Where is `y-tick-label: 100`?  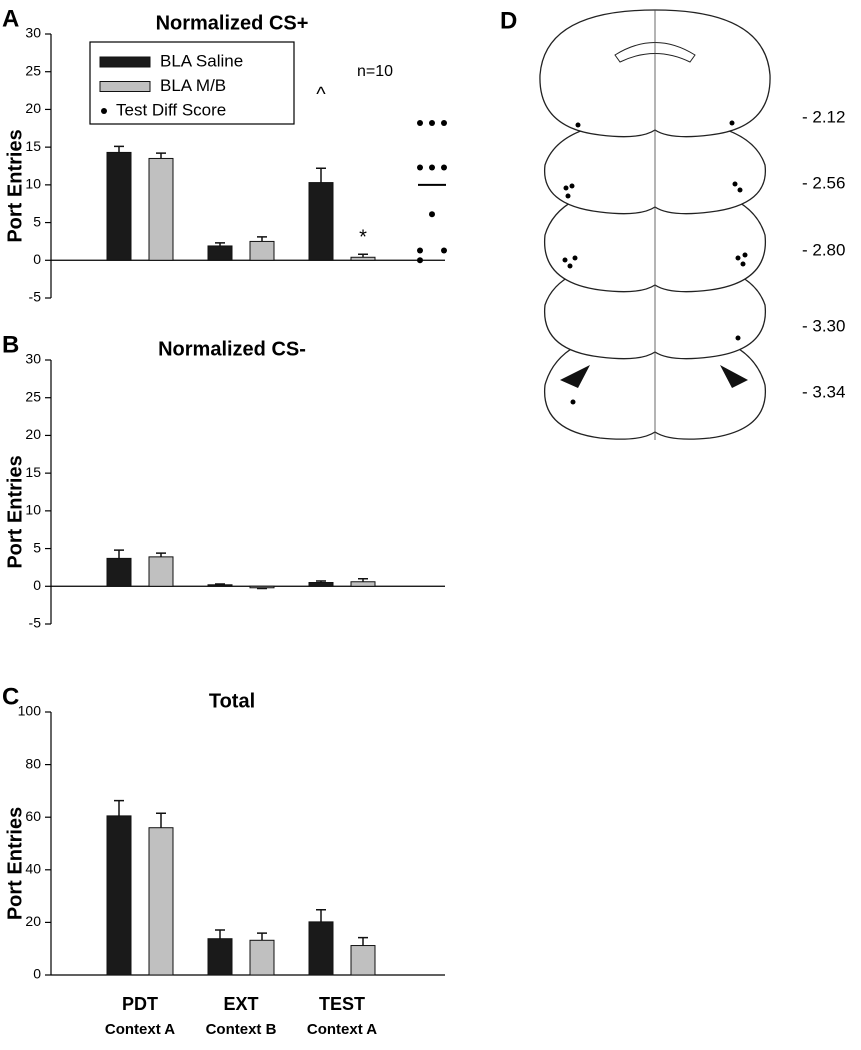
y-tick-label: 100 is located at coordinates (30, 711).